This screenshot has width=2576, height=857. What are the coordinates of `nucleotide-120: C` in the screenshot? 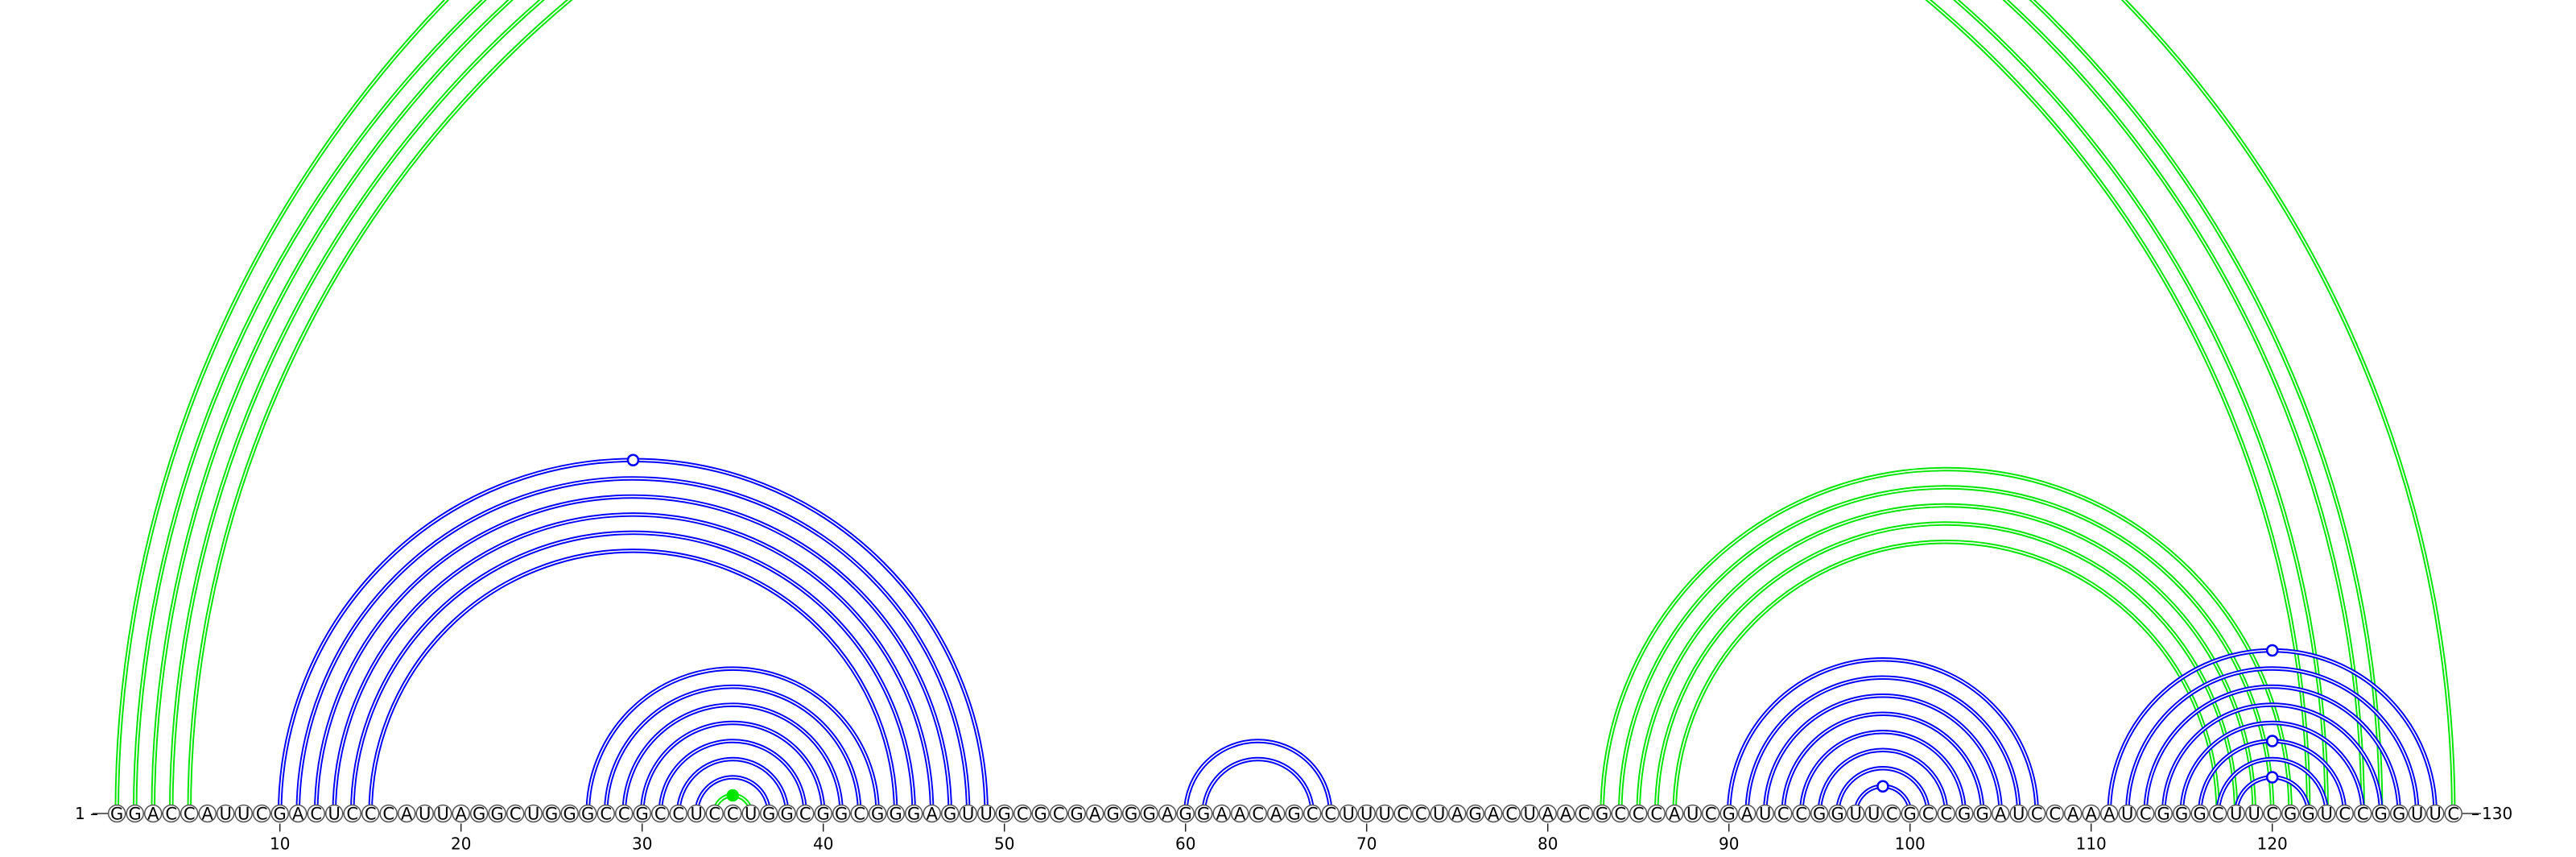 It's located at (2272, 814).